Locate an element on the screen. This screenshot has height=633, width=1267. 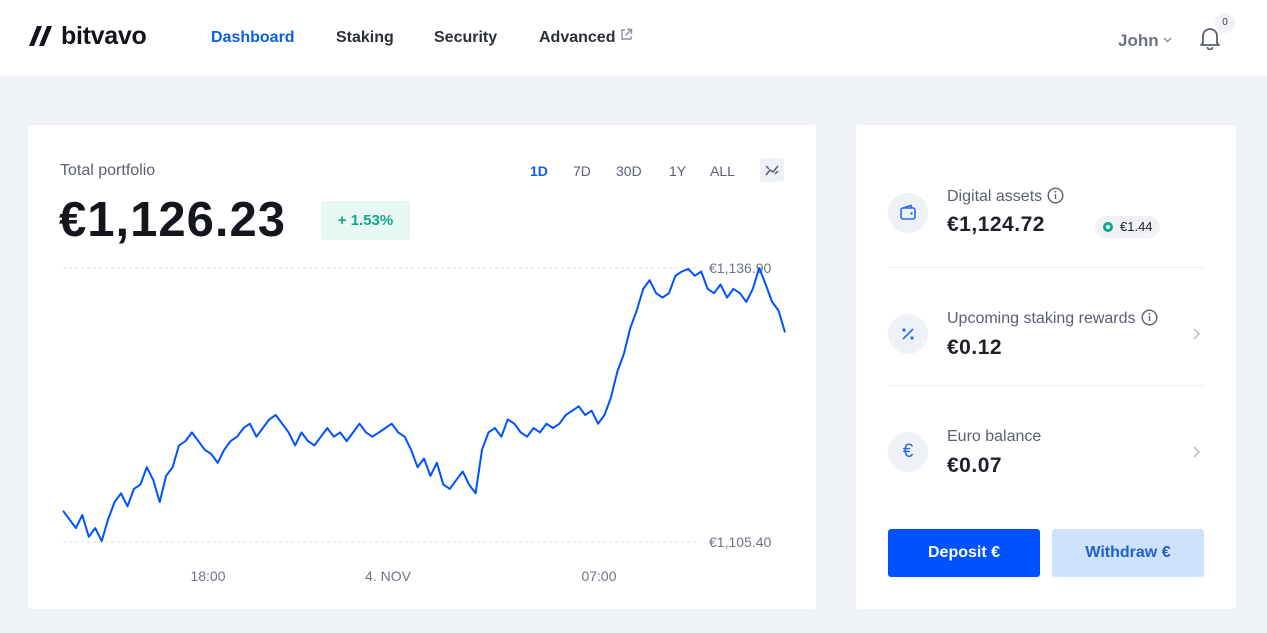
staking-rewards-value: €0.12 is located at coordinates (975, 347).